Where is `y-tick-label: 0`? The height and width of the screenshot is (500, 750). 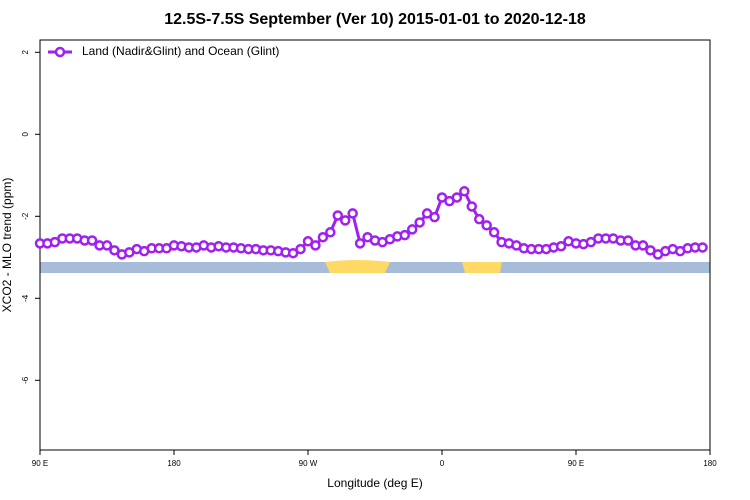
y-tick-label: 0 is located at coordinates (25, 134).